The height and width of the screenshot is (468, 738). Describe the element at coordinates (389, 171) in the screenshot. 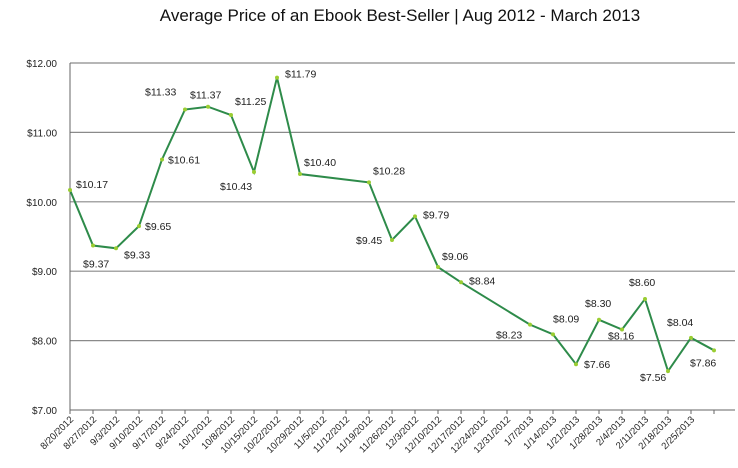

I see `data-label: $10.28` at that location.